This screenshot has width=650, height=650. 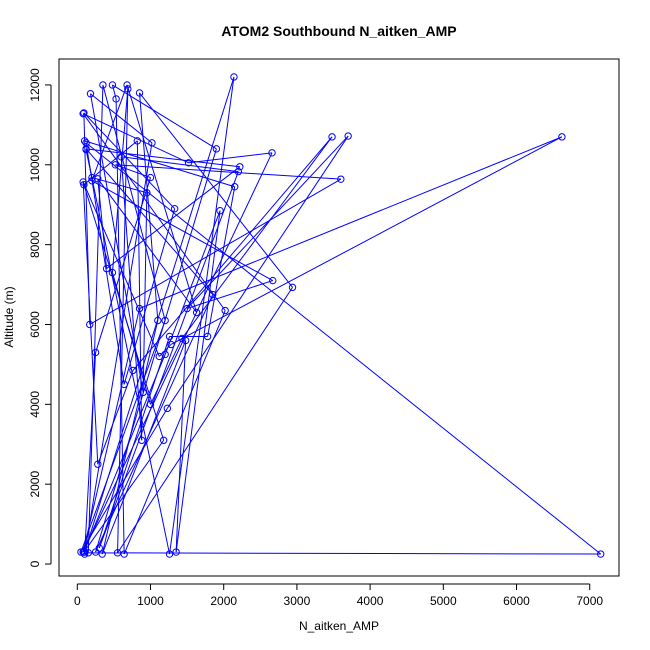 What do you see at coordinates (339, 626) in the screenshot?
I see `x-axis-label: N_aitken_AMP` at bounding box center [339, 626].